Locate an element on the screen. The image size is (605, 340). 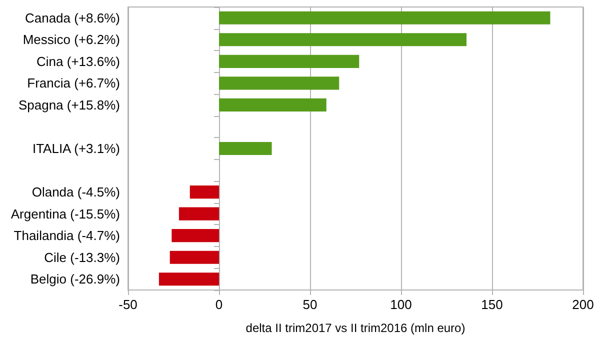
x-tick-label: 0 is located at coordinates (219, 304).